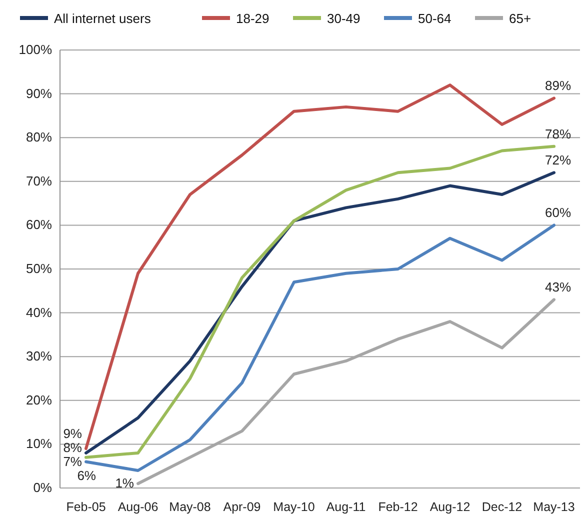  What do you see at coordinates (39, 268) in the screenshot?
I see `y-tick-label: 50%` at bounding box center [39, 268].